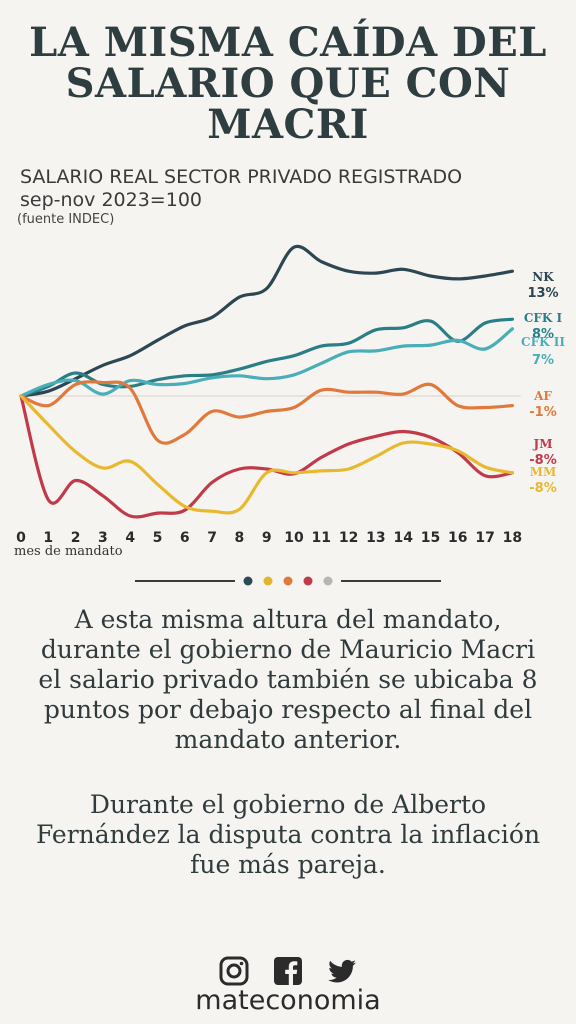  I want to click on chart-base-period: sep-nov 2023=100, so click(111, 200).